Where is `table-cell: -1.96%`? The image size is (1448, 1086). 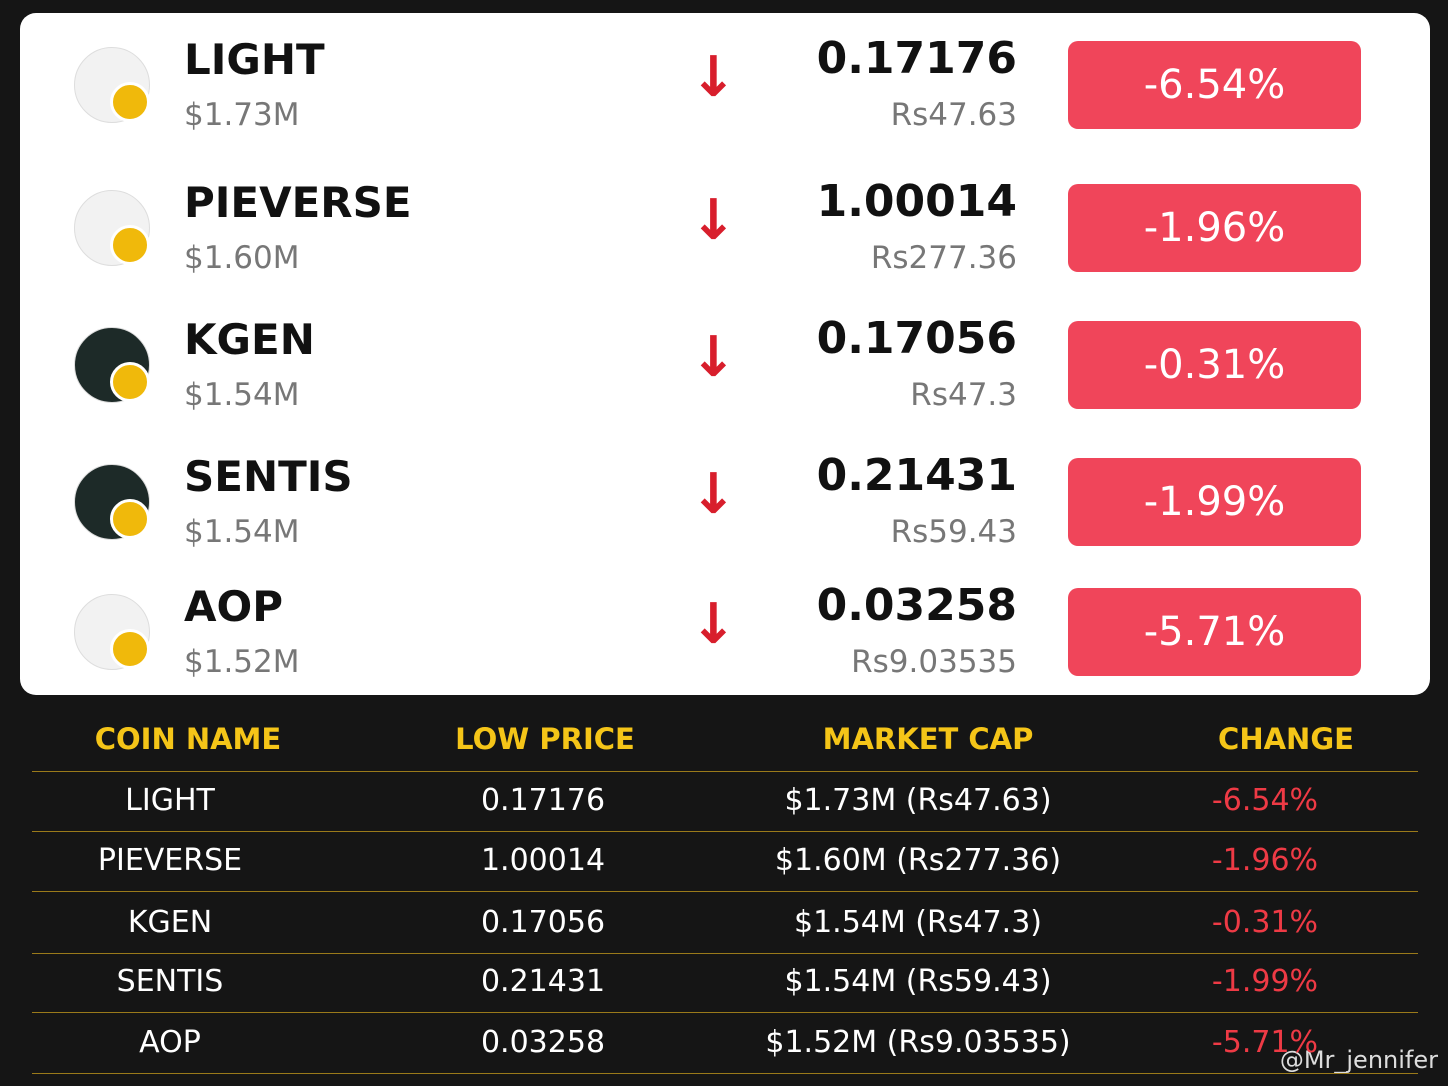
table-cell: -1.96% is located at coordinates (1265, 860).